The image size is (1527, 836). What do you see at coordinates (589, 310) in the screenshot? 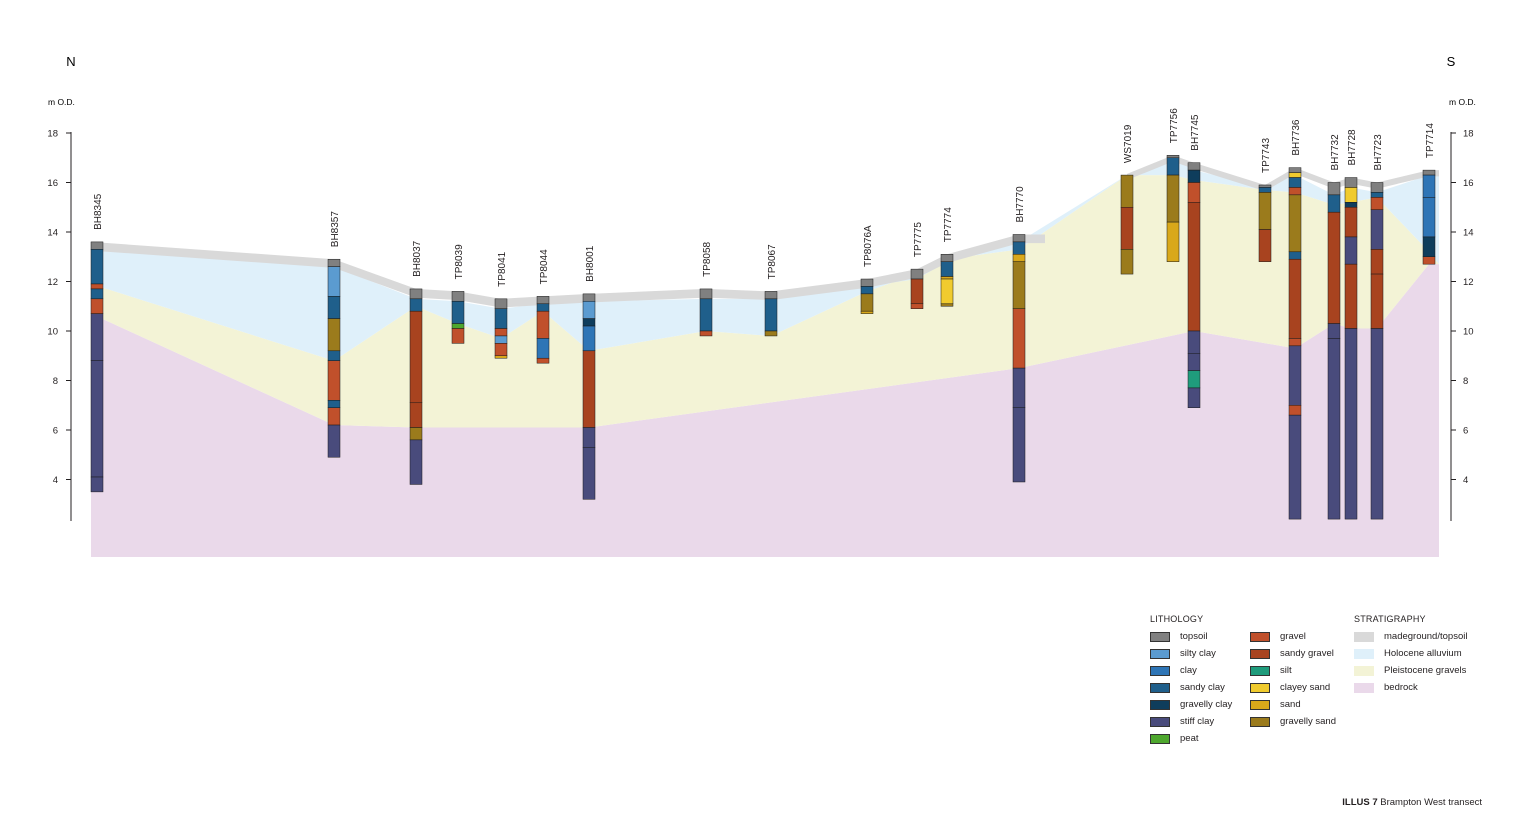
I see `layer-silty-clay` at bounding box center [589, 310].